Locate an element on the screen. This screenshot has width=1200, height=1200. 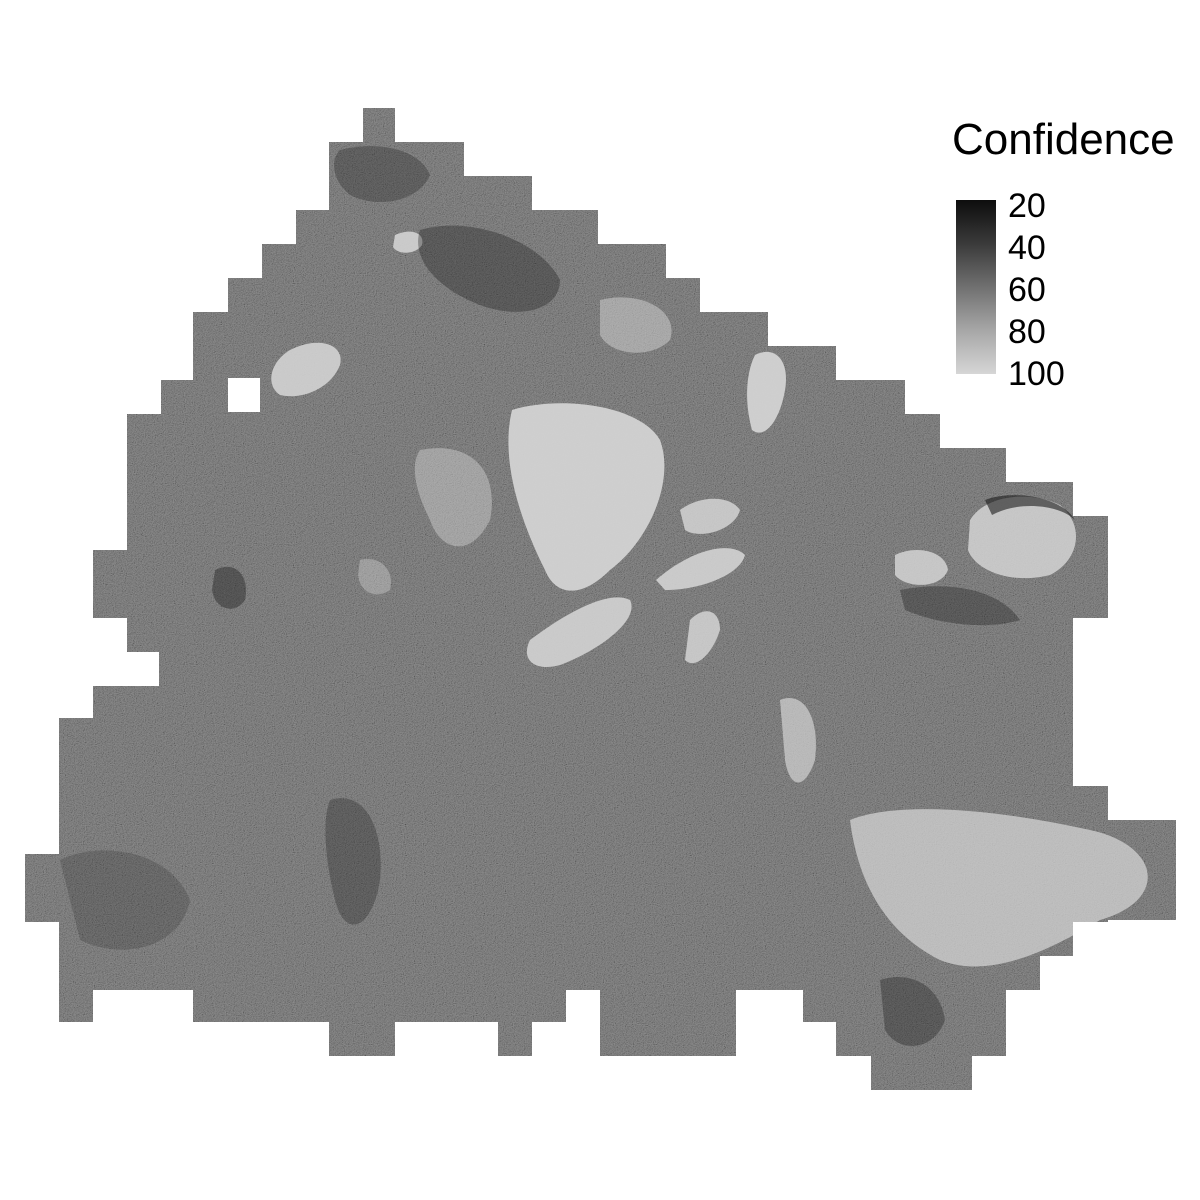
legend-title: Confidence is located at coordinates (1063, 139).